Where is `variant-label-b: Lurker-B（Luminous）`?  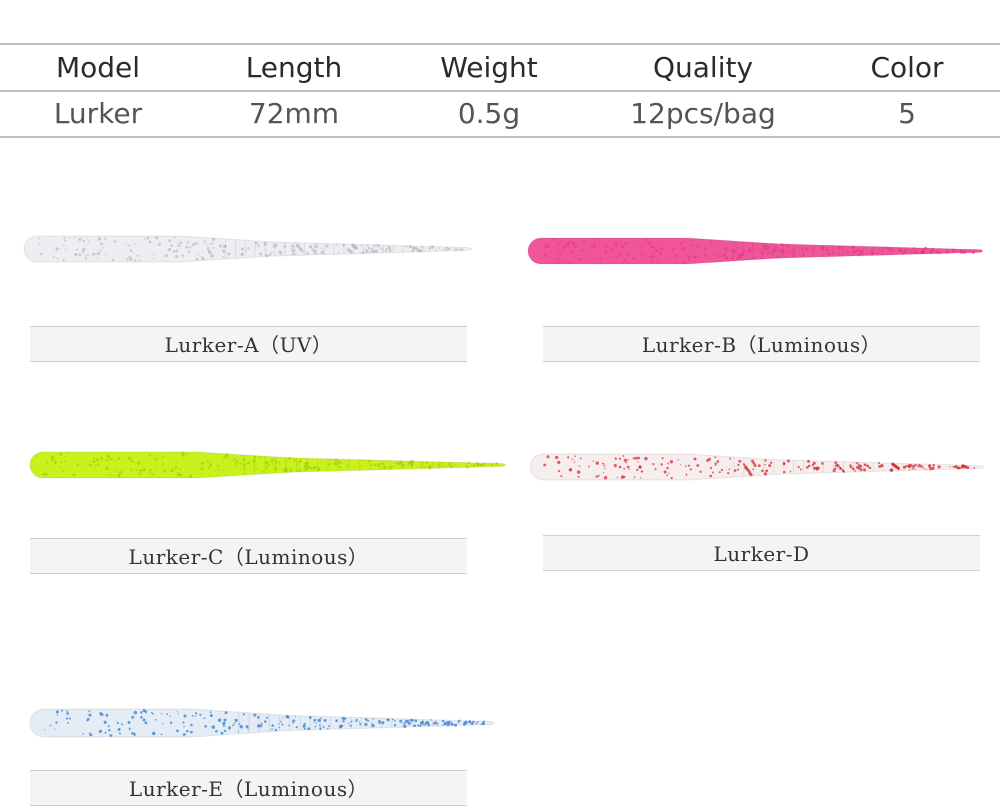 variant-label-b: Lurker-B（Luminous） is located at coordinates (761, 344).